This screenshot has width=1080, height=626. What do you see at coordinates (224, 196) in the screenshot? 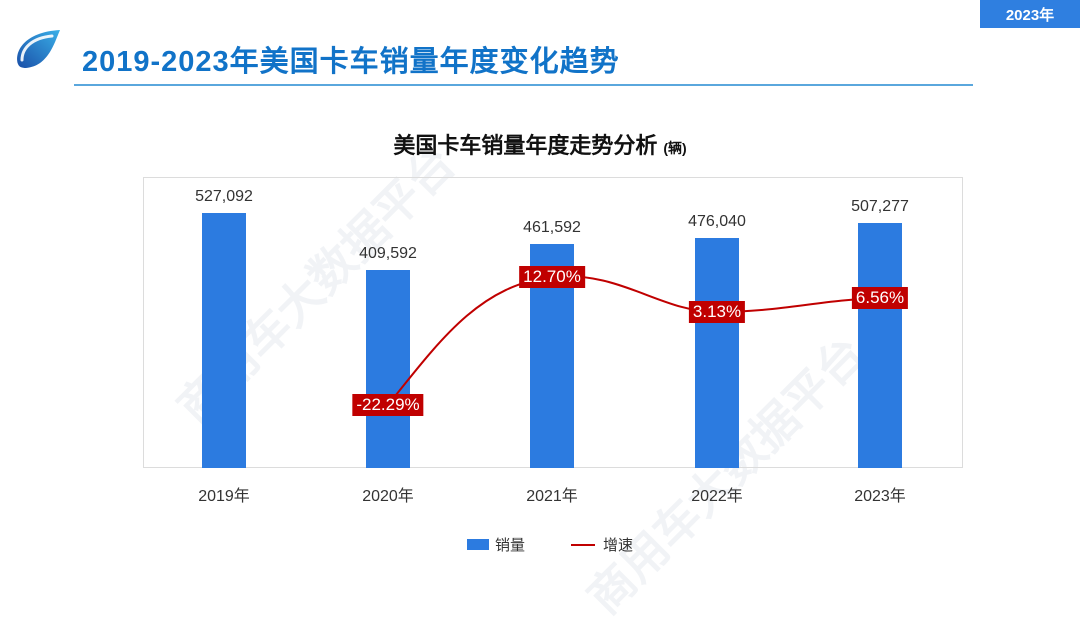
I see `bar-value-label: 527,092` at bounding box center [224, 196].